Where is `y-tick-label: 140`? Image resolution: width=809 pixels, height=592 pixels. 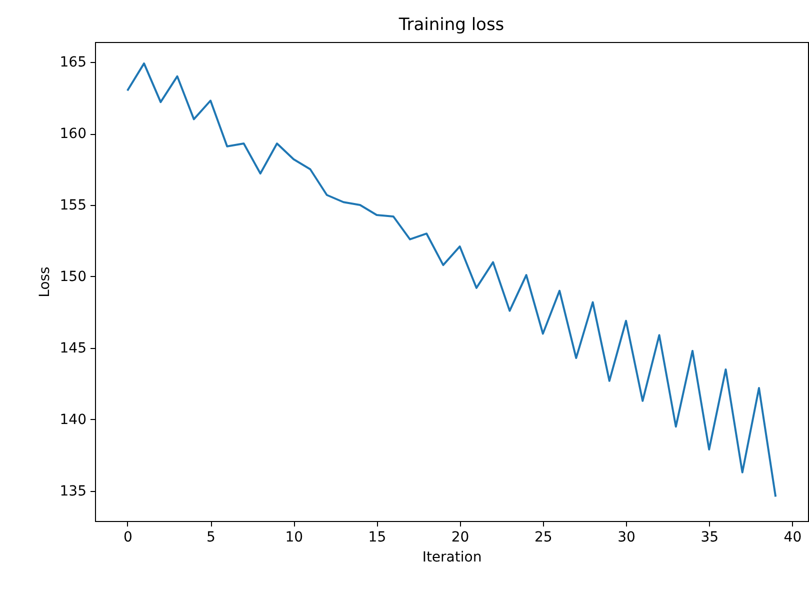 y-tick-label: 140 is located at coordinates (73, 420).